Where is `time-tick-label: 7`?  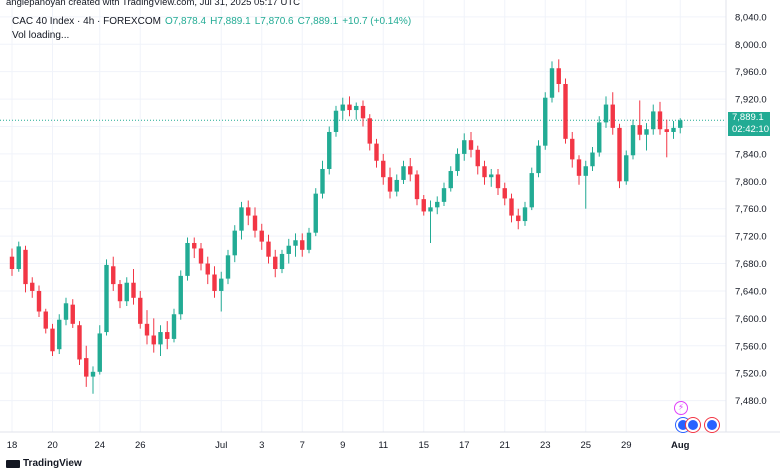 time-tick-label: 7 is located at coordinates (302, 445).